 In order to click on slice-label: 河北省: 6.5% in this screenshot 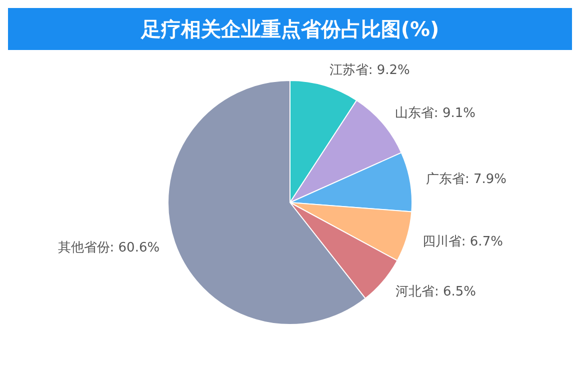, I will do `click(435, 292)`.